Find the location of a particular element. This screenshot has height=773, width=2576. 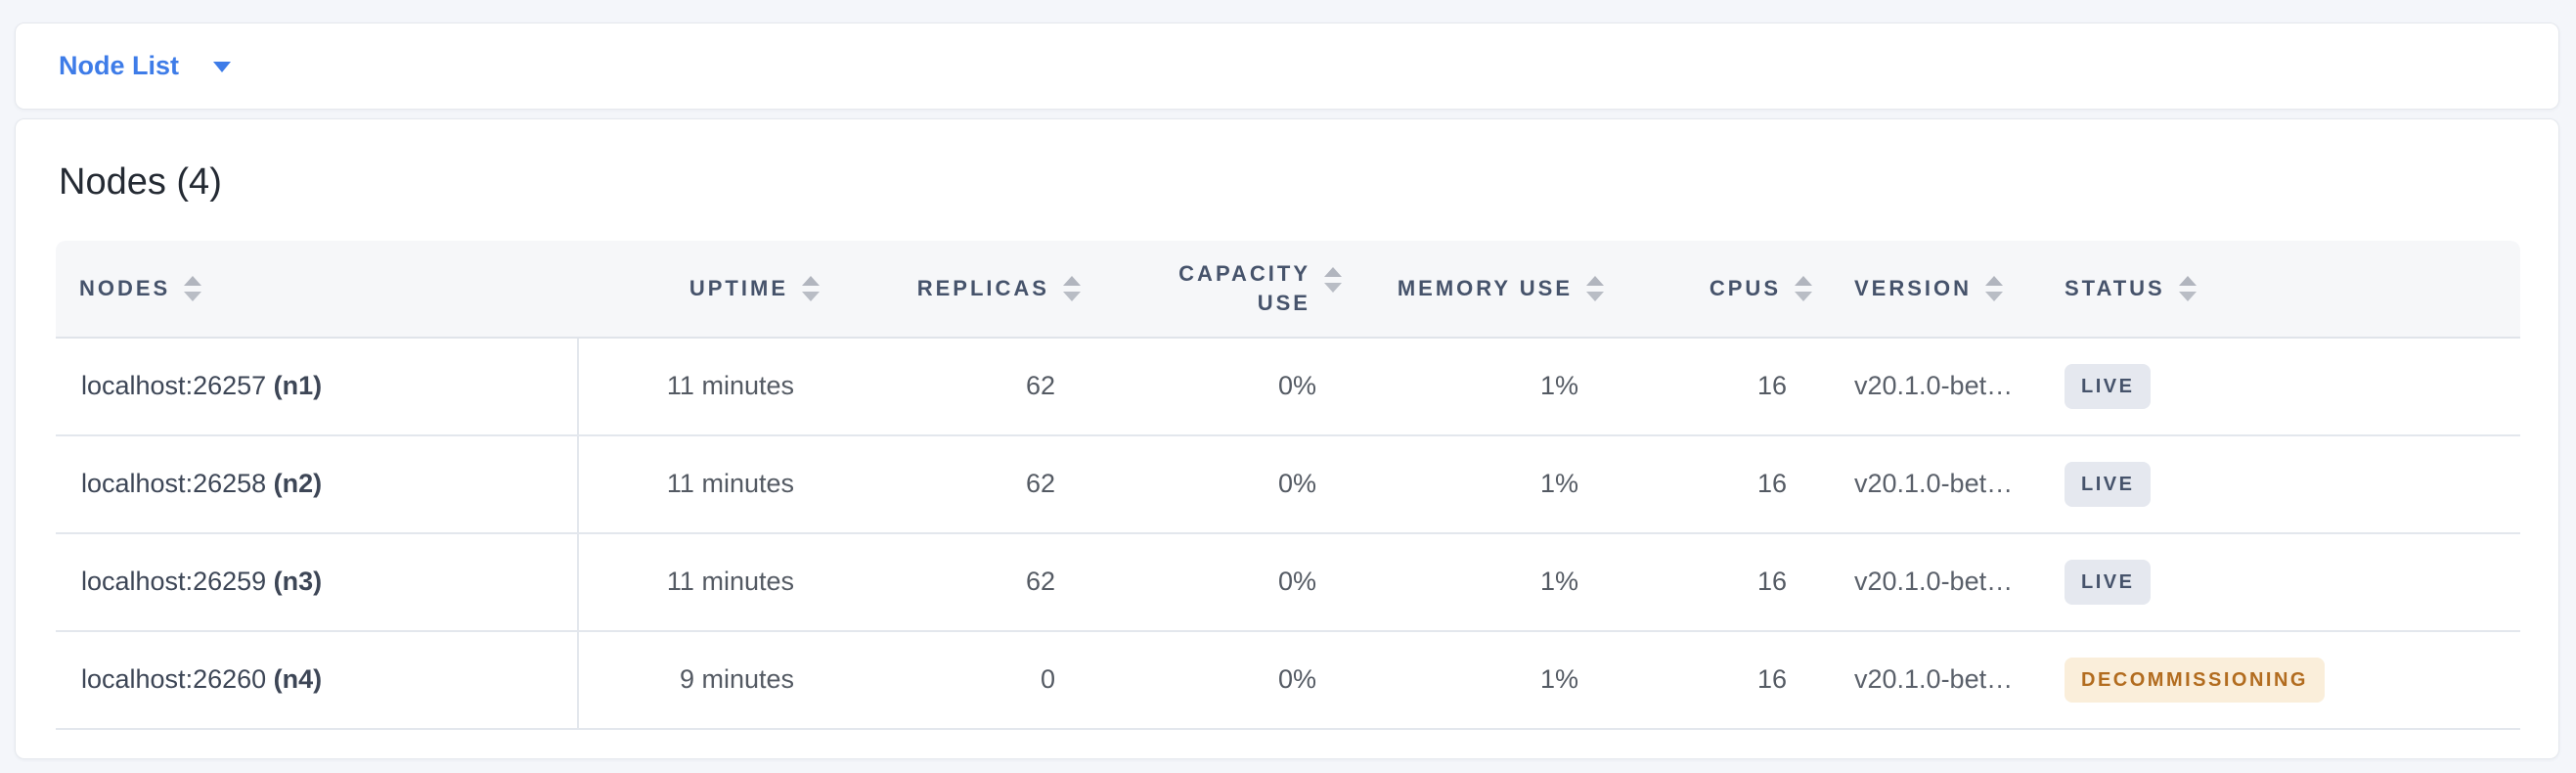

node-address-cell: localhost:26259 (n3) is located at coordinates (317, 582).